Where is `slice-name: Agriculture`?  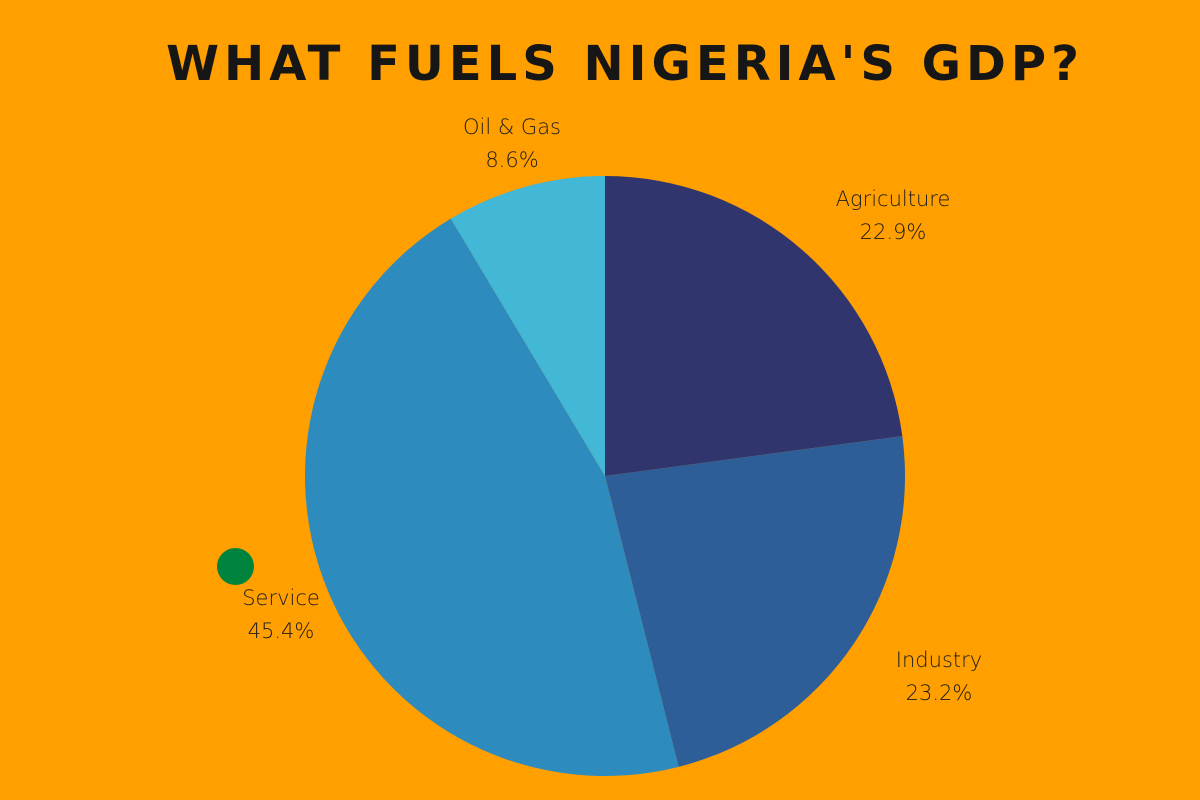
slice-name: Agriculture is located at coordinates (893, 199).